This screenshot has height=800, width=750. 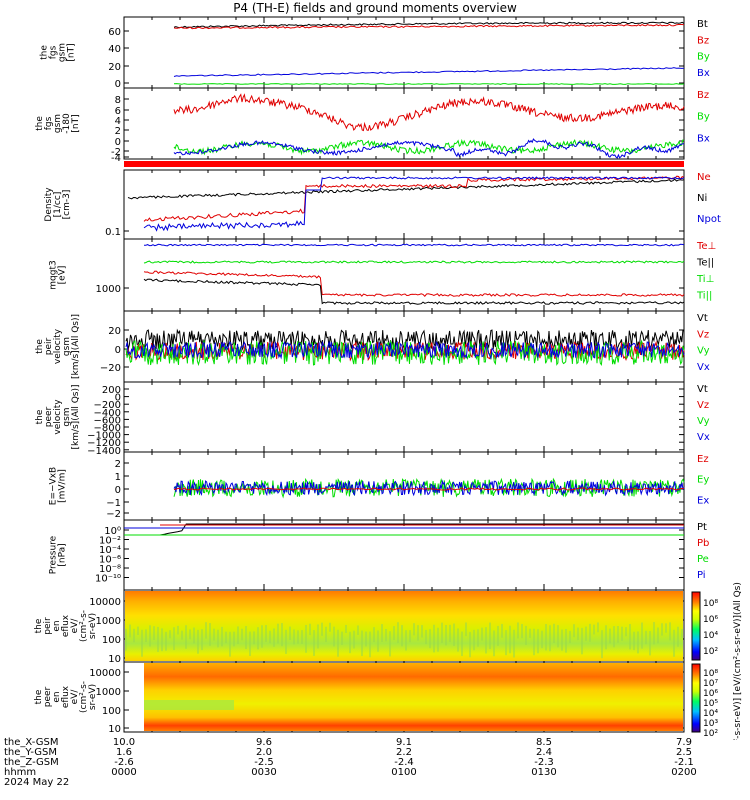 I want to click on y-tick-label: 10⁻², so click(x=110, y=541).